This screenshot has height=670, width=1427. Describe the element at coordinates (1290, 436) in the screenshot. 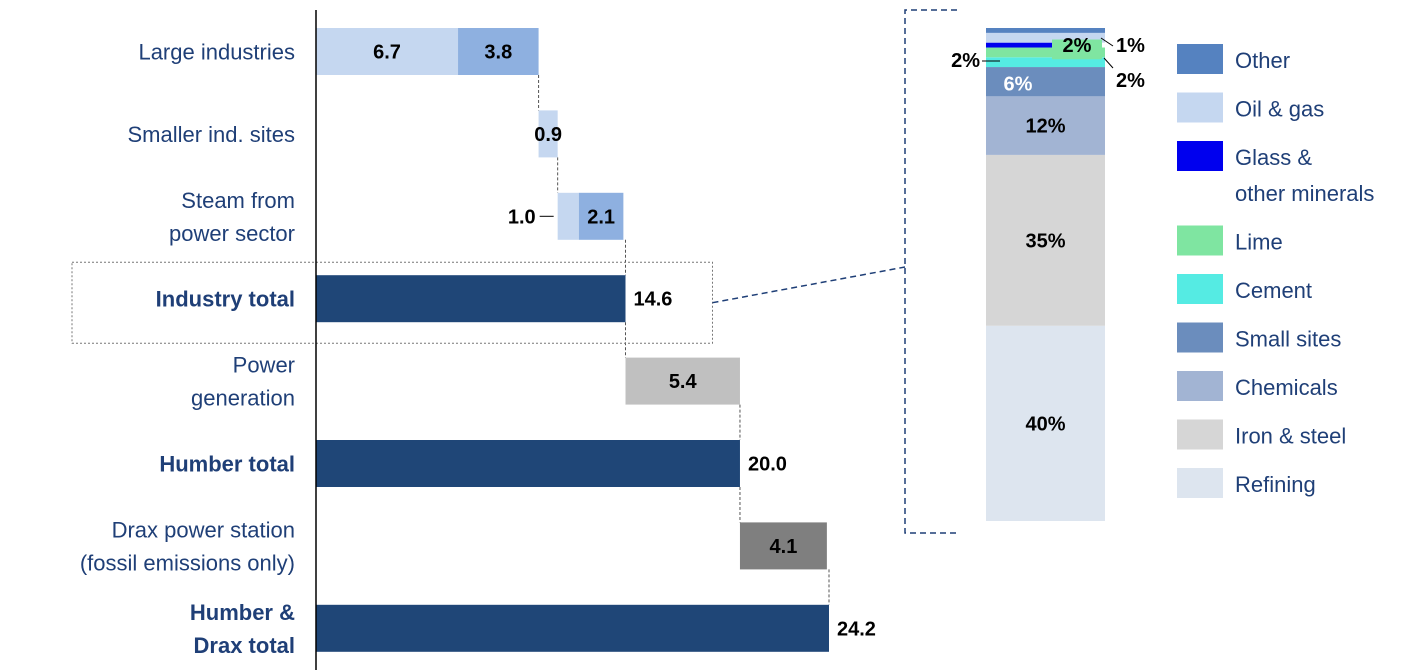

I see `legend-label-iron-and-steel-line-0: Iron & steel` at that location.